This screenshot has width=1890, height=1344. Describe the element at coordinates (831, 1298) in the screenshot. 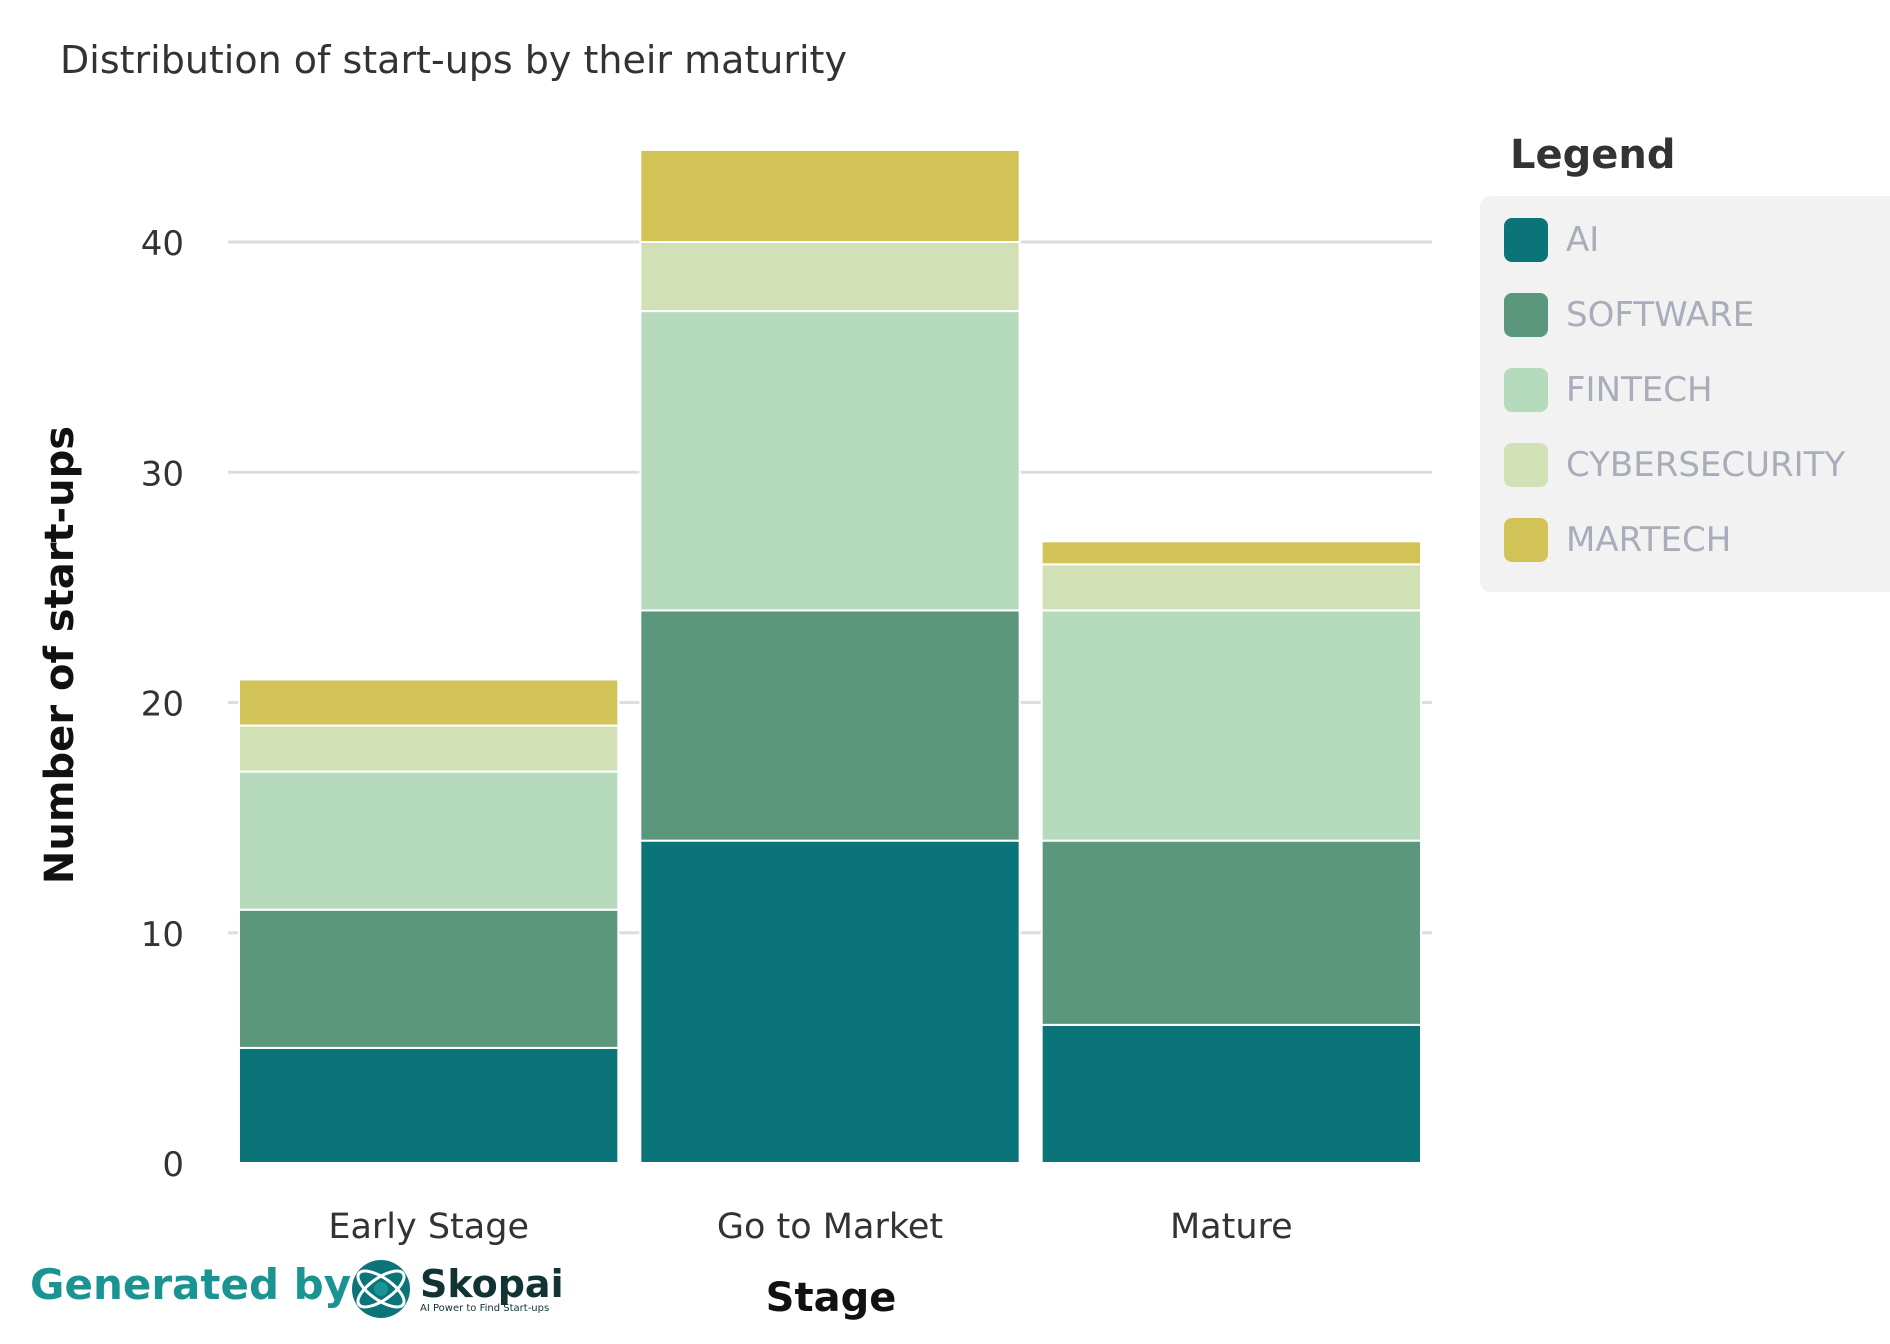

I see `x-axis-label: Stage` at that location.